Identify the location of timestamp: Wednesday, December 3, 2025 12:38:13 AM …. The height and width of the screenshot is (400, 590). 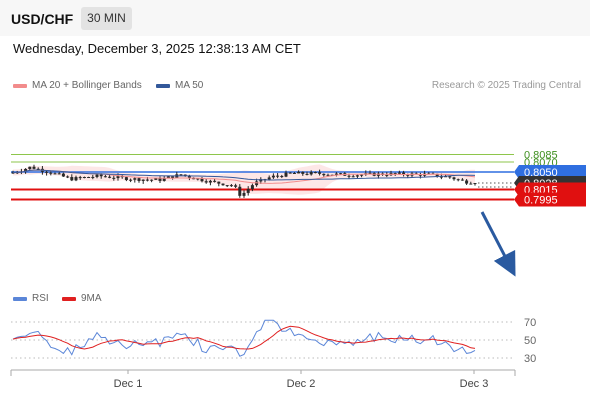
(157, 48).